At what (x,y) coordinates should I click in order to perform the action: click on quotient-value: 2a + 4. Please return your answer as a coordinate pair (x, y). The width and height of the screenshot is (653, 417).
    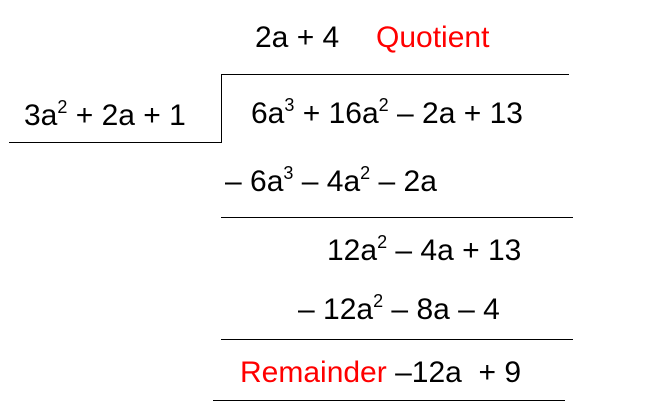
    Looking at the image, I should click on (297, 37).